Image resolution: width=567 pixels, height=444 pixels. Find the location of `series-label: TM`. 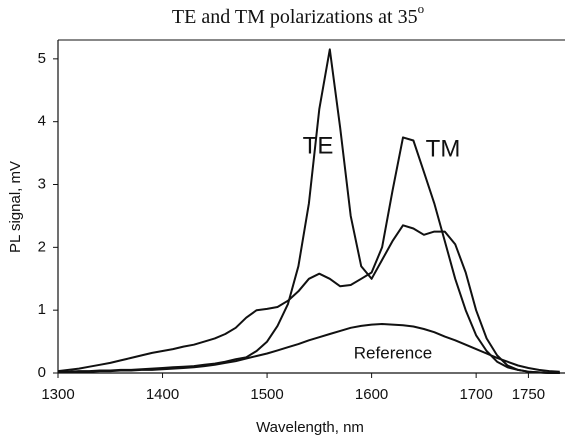

series-label: TM is located at coordinates (443, 148).